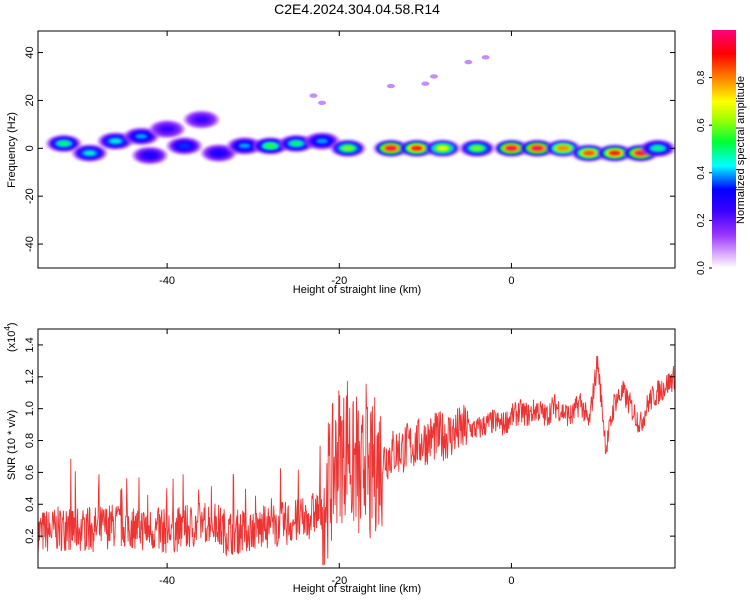 Image resolution: width=750 pixels, height=600 pixels. Describe the element at coordinates (701, 220) in the screenshot. I see `colorbar-tick-label: 0.2` at that location.